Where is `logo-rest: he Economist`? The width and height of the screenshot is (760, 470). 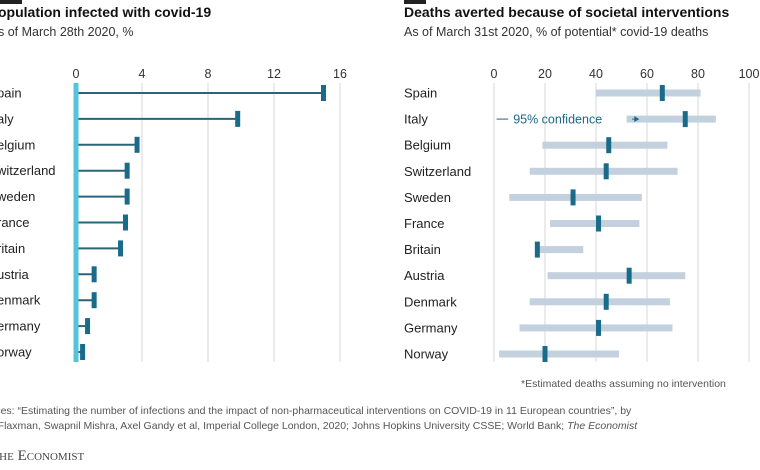
logo-rest: he Economist is located at coordinates (42, 456).